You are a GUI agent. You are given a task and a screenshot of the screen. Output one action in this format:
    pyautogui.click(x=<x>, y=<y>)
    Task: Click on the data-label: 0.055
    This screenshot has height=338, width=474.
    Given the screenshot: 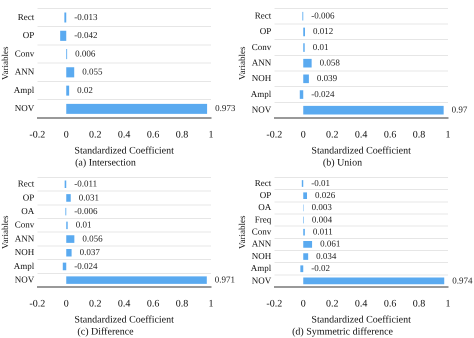 What is the action you would take?
    pyautogui.click(x=92, y=71)
    